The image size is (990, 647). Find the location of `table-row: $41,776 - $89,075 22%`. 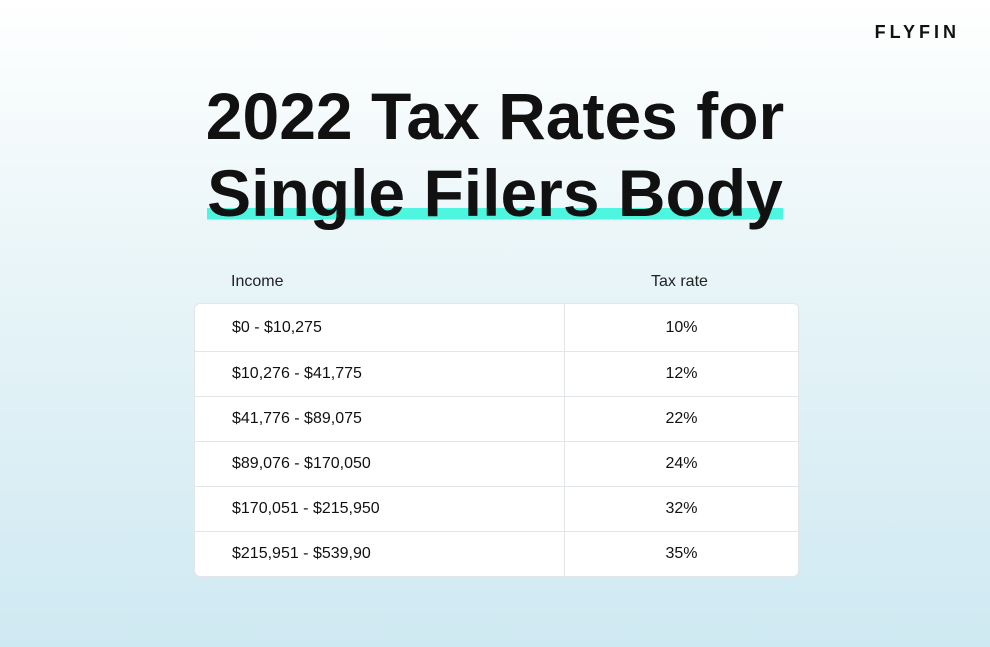

table-row: $41,776 - $89,075 22% is located at coordinates (496, 418).